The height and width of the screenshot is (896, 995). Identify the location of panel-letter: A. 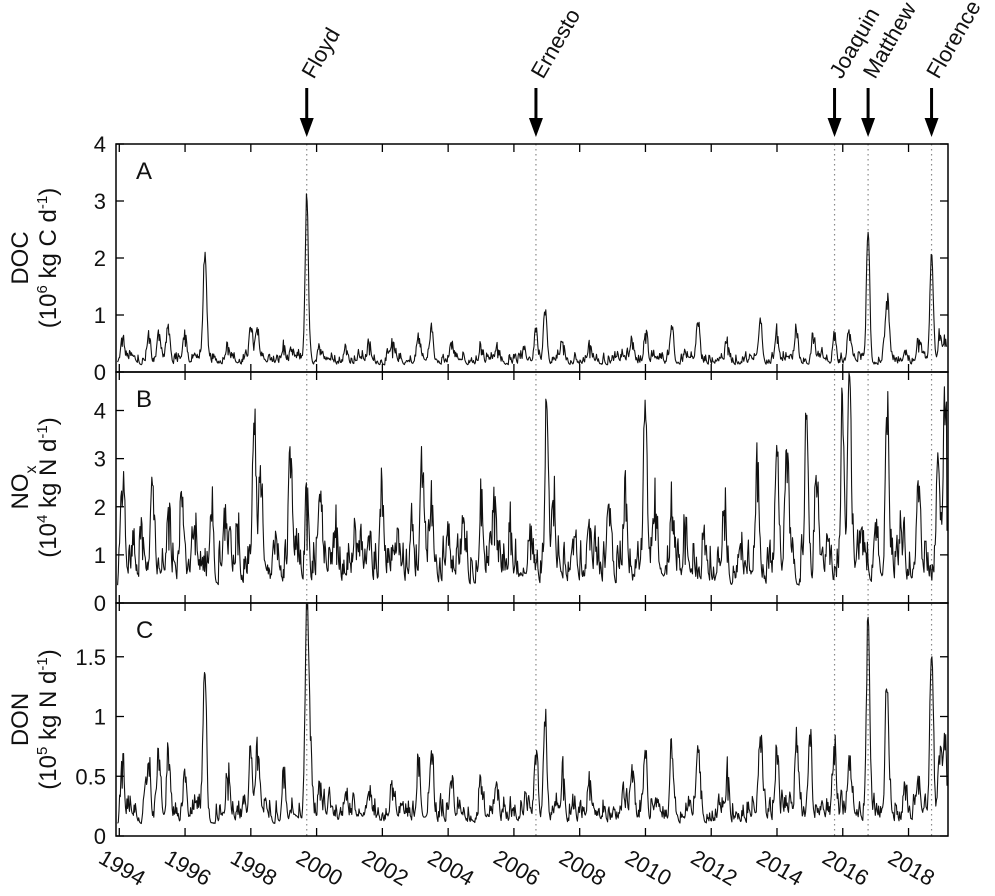
(144, 171).